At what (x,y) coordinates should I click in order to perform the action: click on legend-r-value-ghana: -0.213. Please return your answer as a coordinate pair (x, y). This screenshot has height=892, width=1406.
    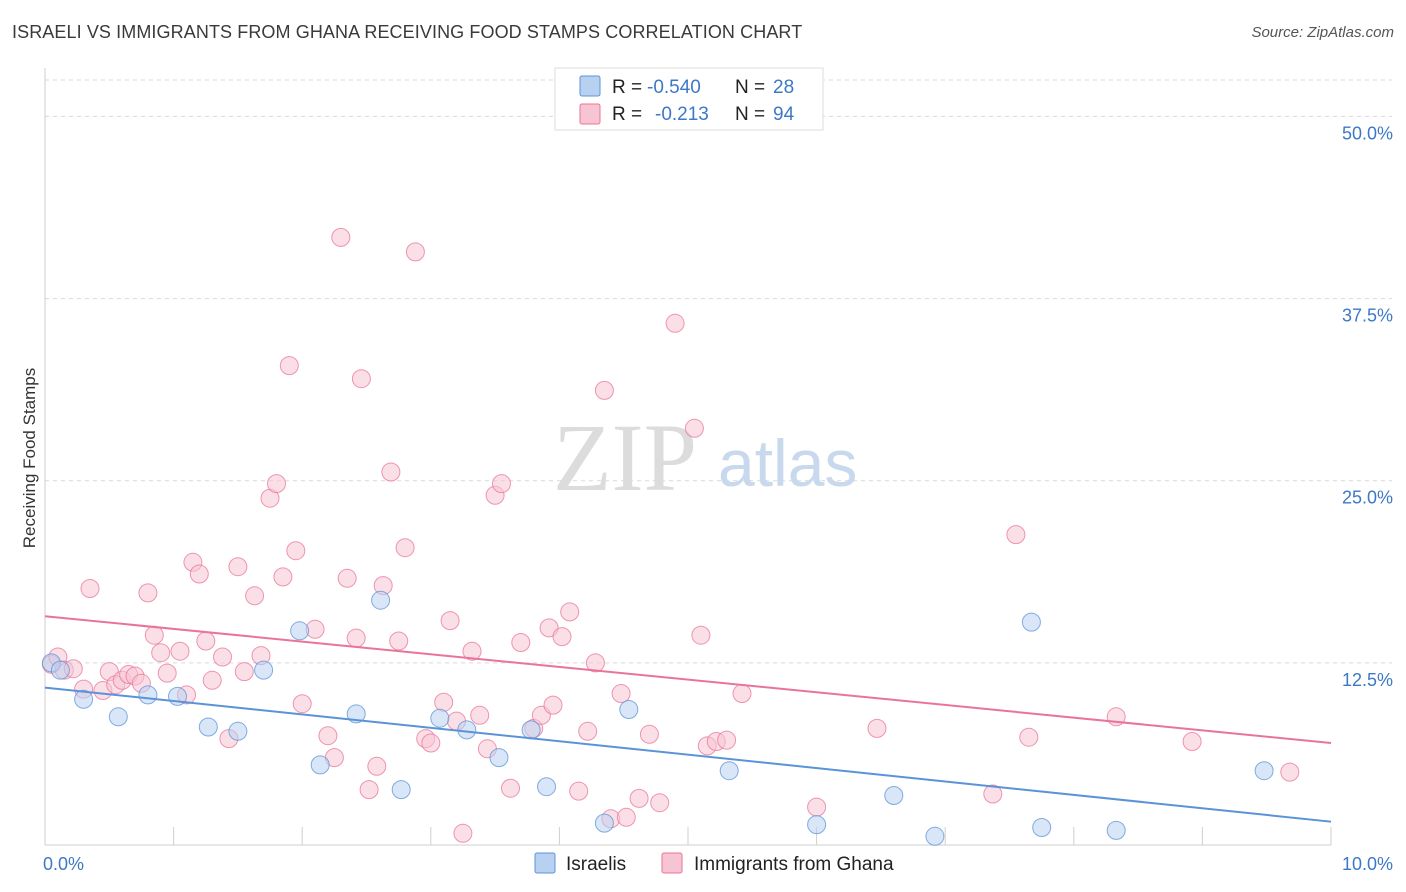
    Looking at the image, I should click on (682, 114).